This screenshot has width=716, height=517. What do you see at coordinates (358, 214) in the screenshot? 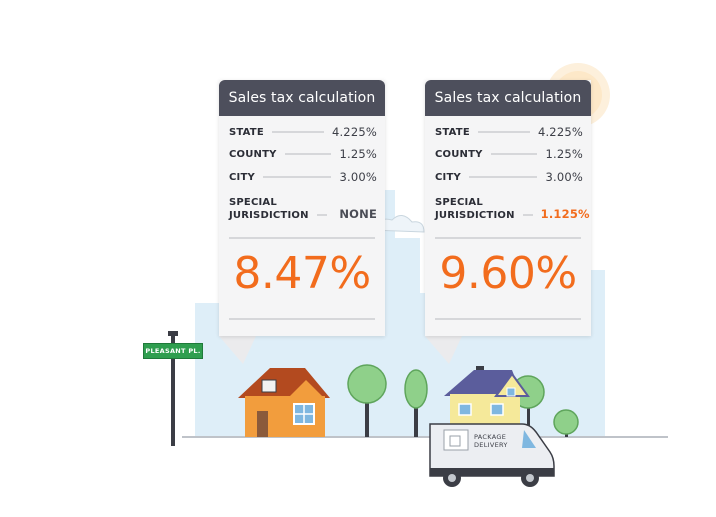
I see `row-value: NONE` at bounding box center [358, 214].